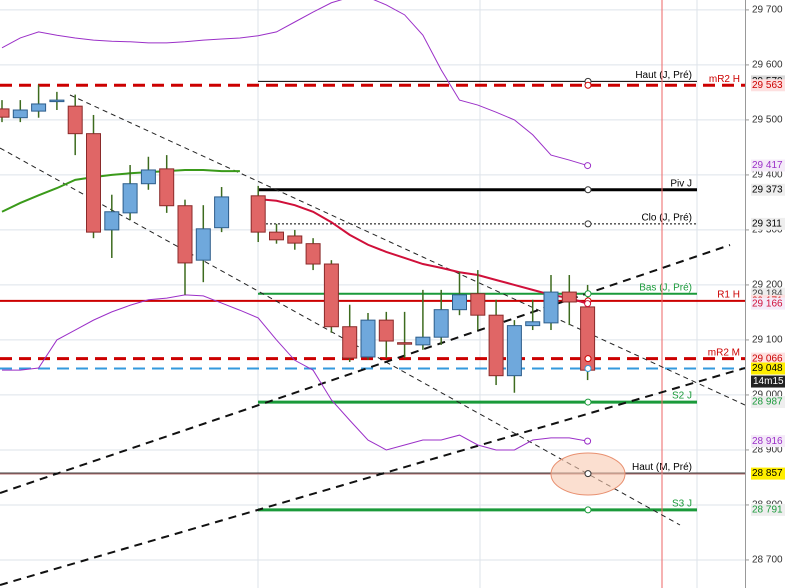 This screenshot has height=588, width=785. Describe the element at coordinates (767, 395) in the screenshot. I see `y-tick-label: 29 000` at that location.